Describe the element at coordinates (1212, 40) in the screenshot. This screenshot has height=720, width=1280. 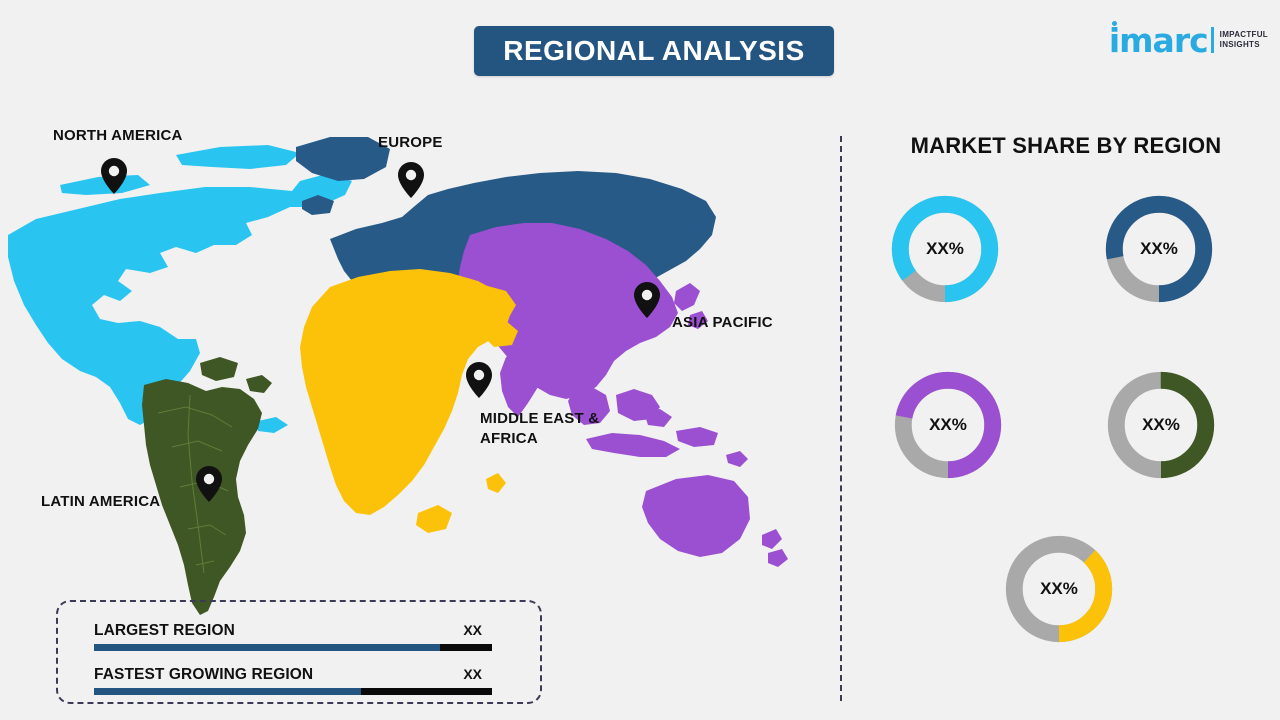
I see `logo-divider` at that location.